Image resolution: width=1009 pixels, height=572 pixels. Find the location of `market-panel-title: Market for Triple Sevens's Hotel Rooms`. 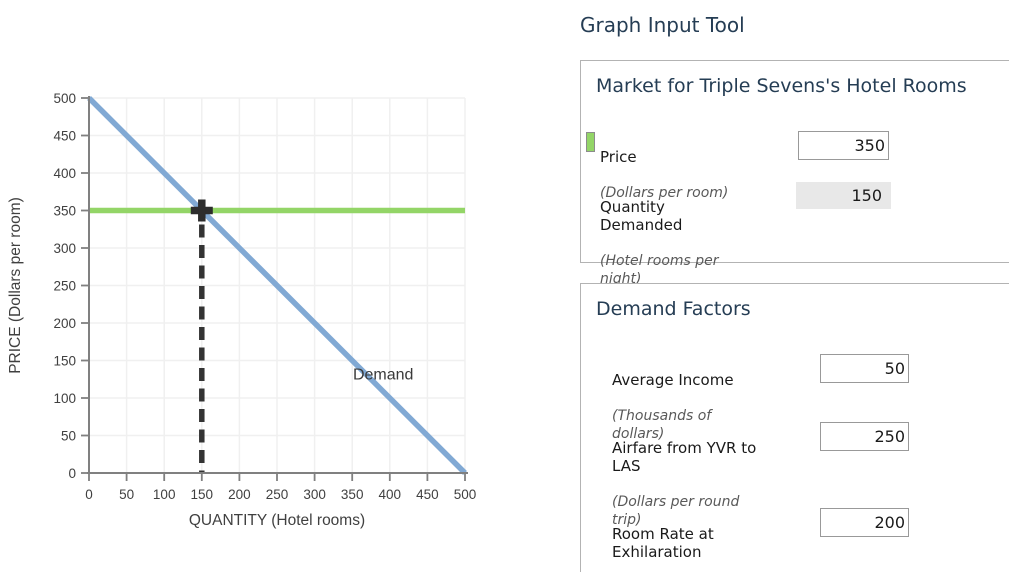

market-panel-title: Market for Triple Sevens's Hotel Rooms is located at coordinates (781, 86).